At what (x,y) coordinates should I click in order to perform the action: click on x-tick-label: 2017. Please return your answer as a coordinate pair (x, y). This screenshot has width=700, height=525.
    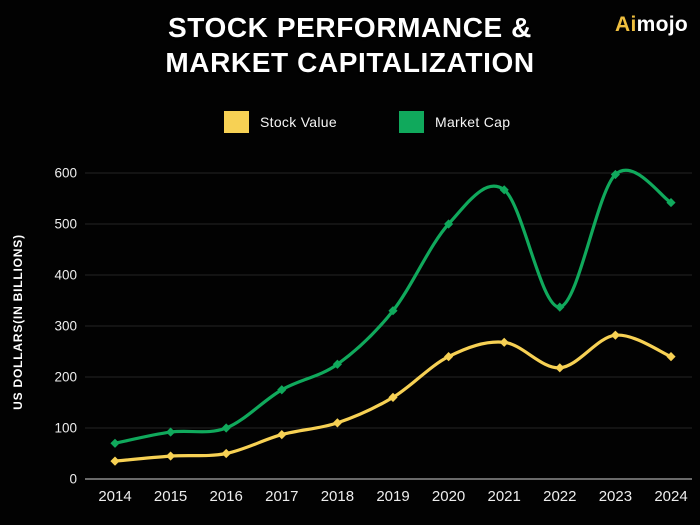
    Looking at the image, I should click on (281, 496).